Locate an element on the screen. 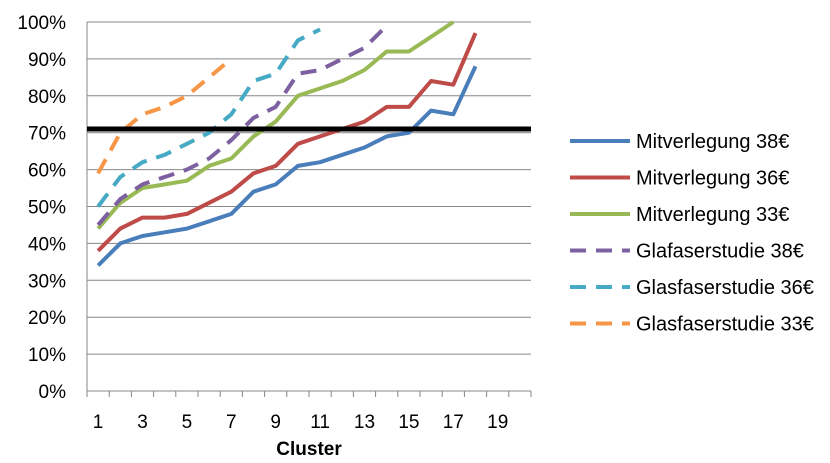 The width and height of the screenshot is (830, 463). y-tick-label: 0% is located at coordinates (53, 392).